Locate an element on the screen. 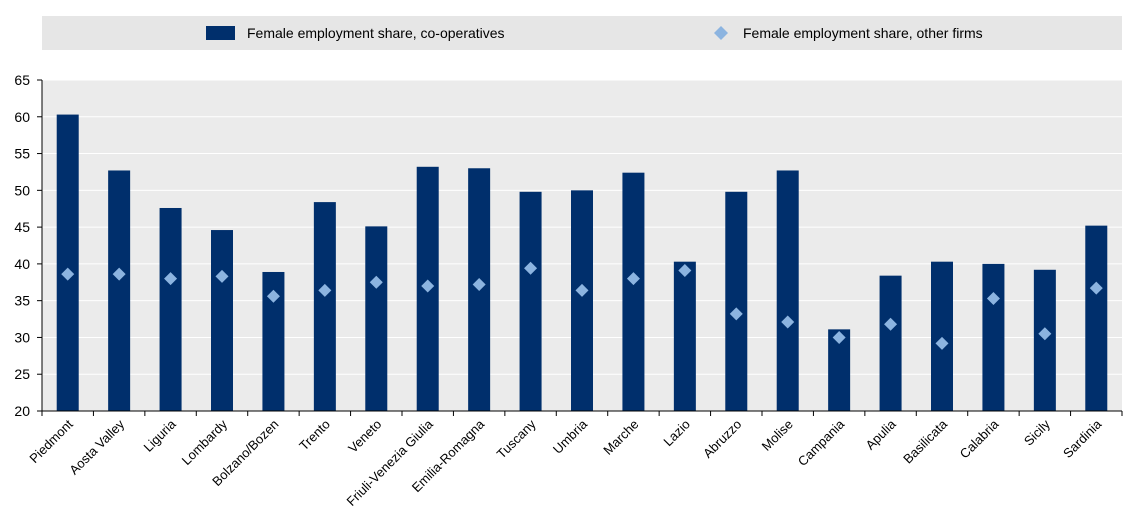 Image resolution: width=1123 pixels, height=521 pixels. x-tick-label-tuscany: Tuscany is located at coordinates (516, 438).